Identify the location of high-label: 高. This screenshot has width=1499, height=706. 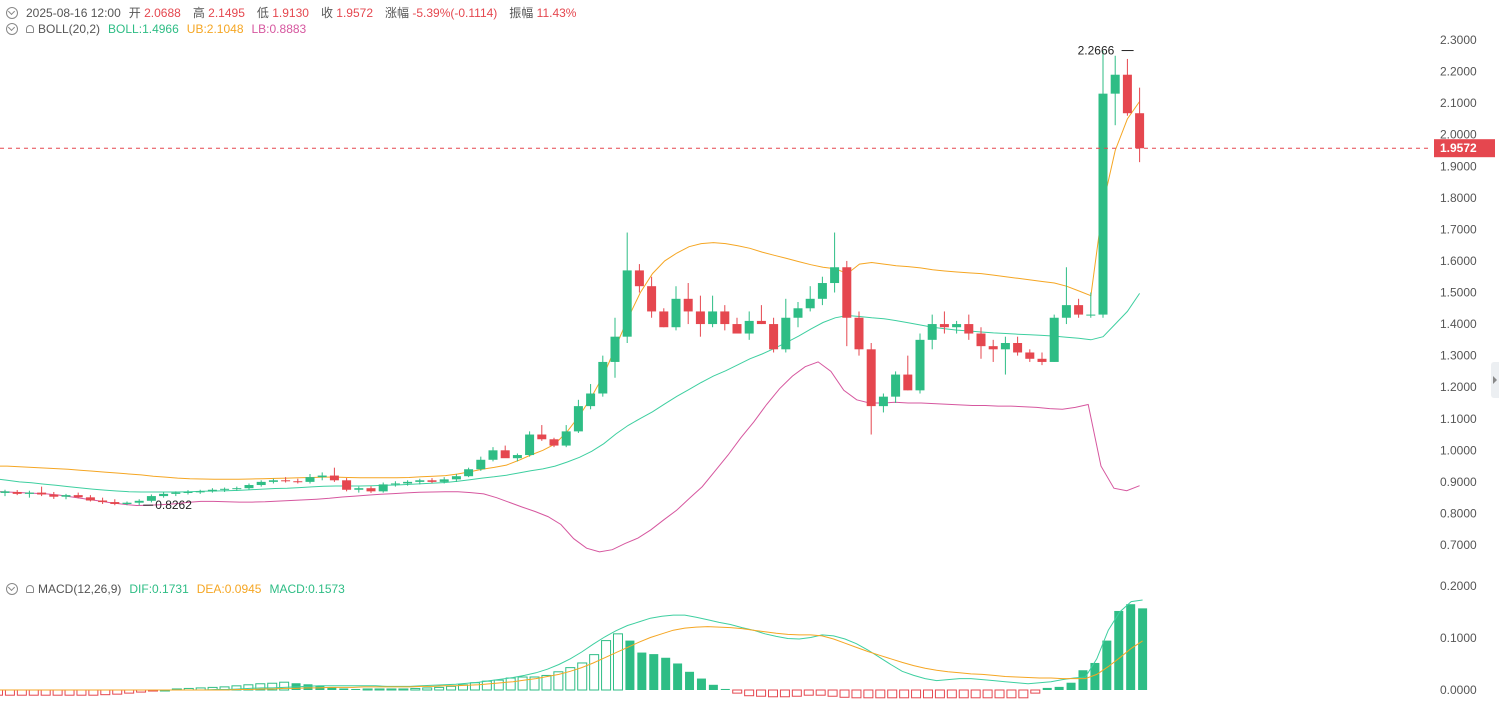
(198, 13).